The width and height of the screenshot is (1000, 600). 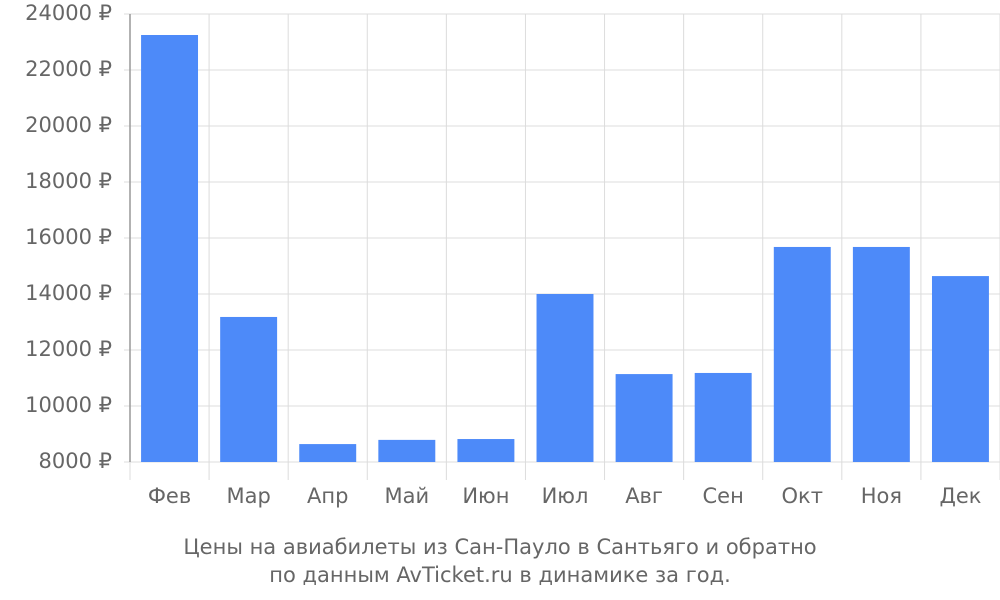 What do you see at coordinates (68, 125) in the screenshot?
I see `y-tick-label: 20000 ₽` at bounding box center [68, 125].